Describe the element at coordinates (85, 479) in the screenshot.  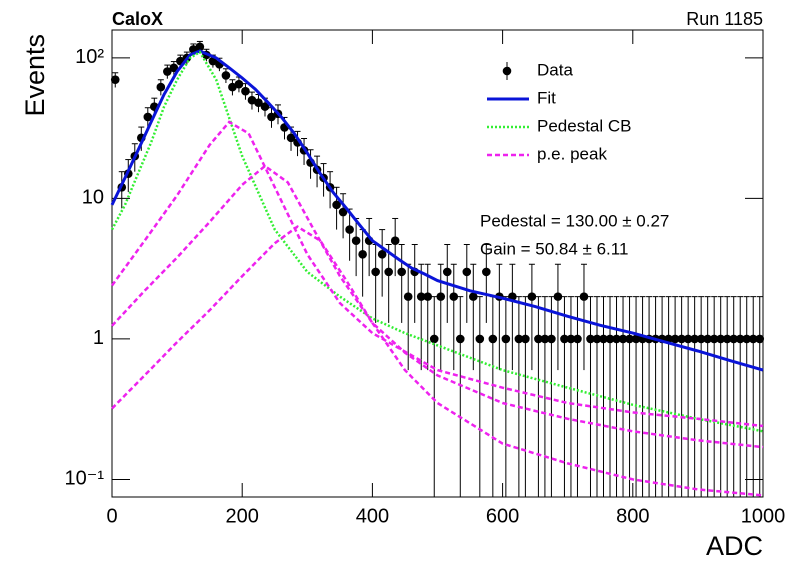
I see `y-tick-label: 10⁻¹` at that location.